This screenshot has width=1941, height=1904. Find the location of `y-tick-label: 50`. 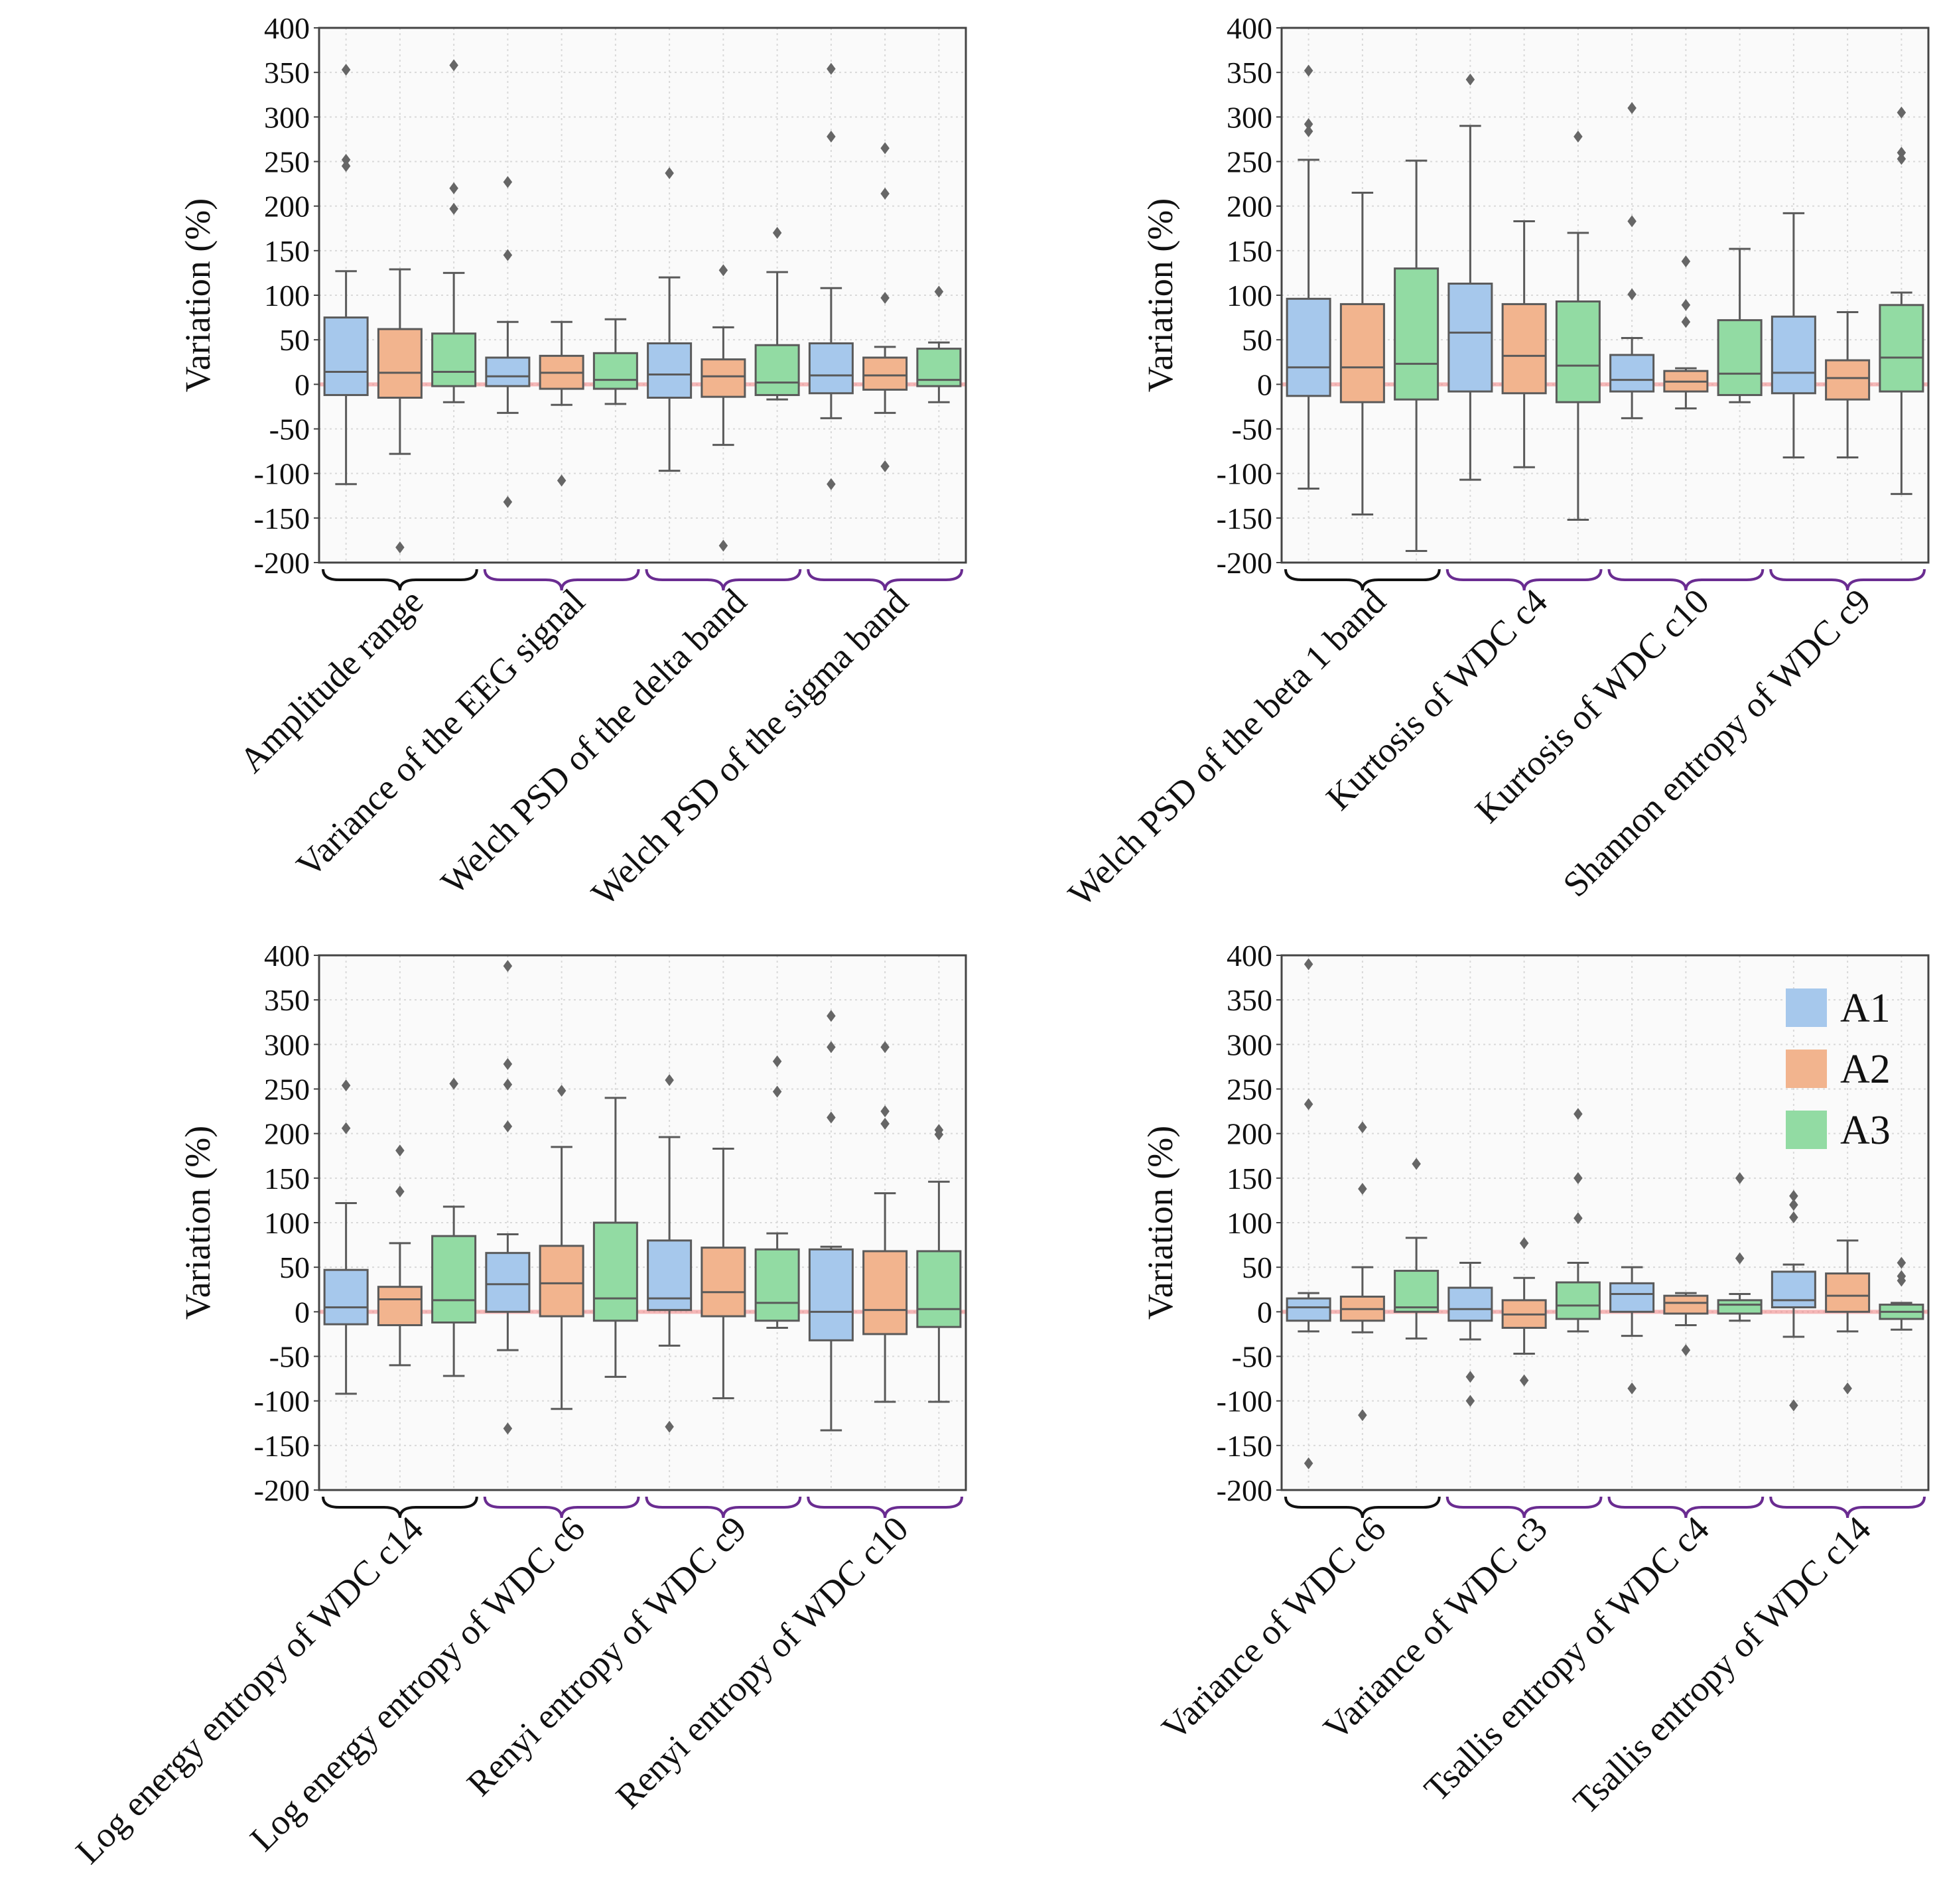

y-tick-label: 50 is located at coordinates (1257, 340).